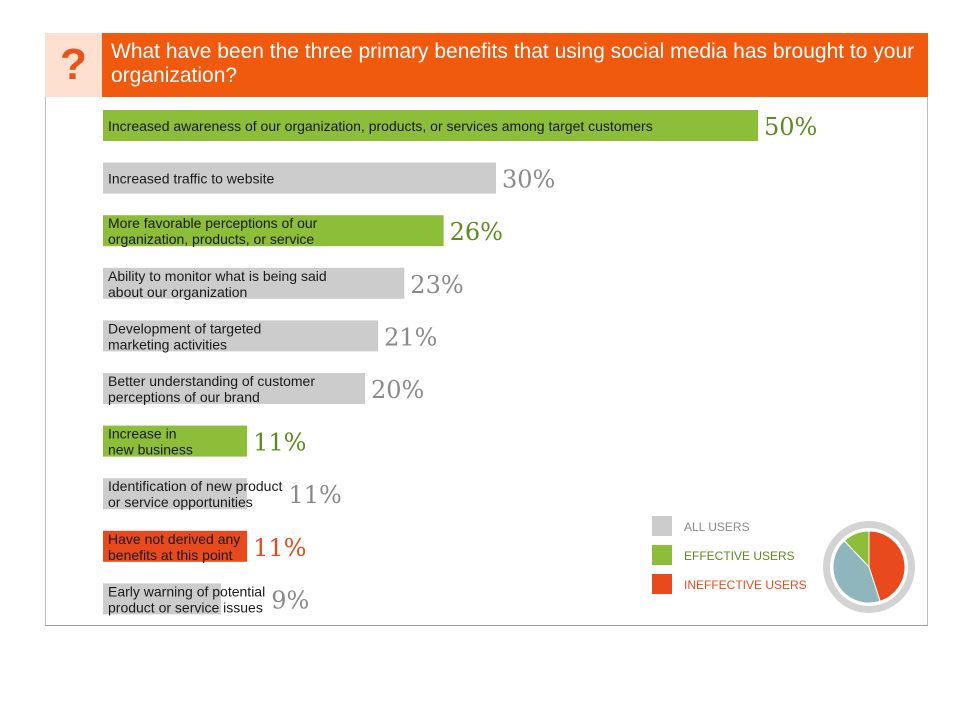  What do you see at coordinates (397, 390) in the screenshot?
I see `value-label: 20%` at bounding box center [397, 390].